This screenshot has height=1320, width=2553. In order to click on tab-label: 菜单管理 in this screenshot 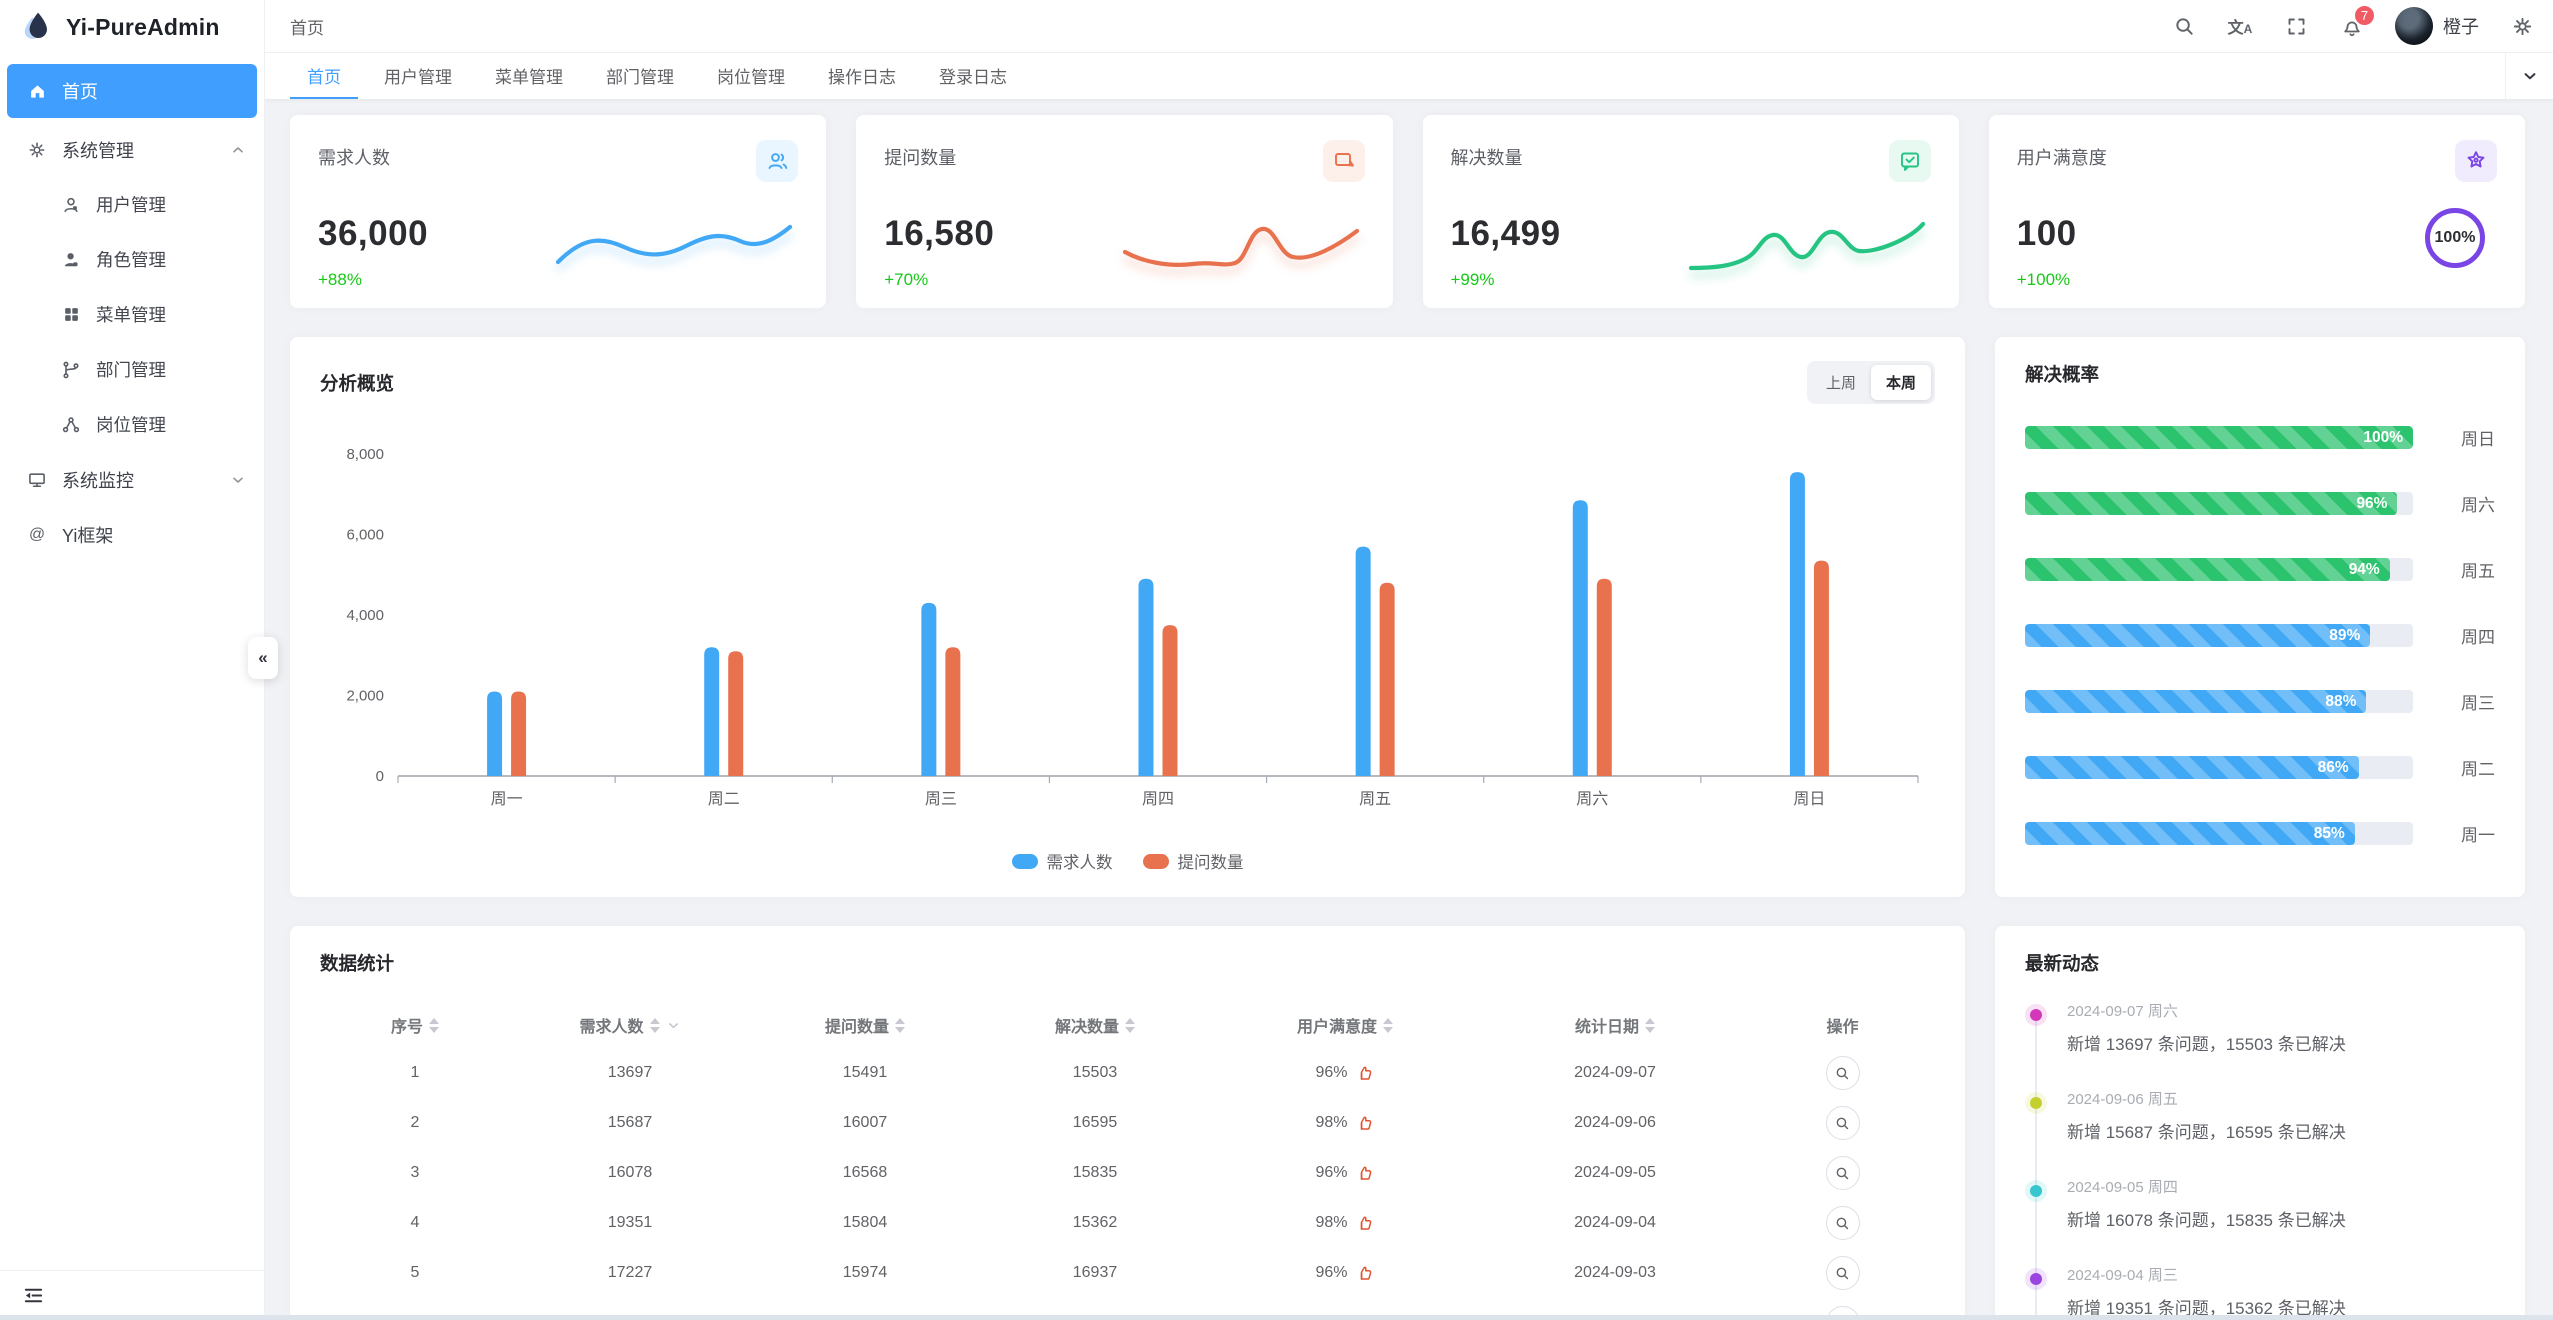, I will do `click(529, 77)`.